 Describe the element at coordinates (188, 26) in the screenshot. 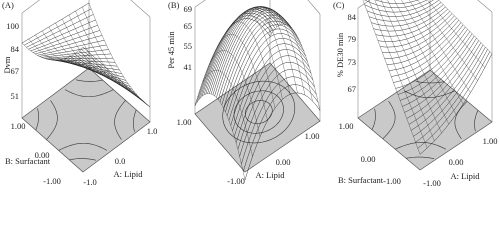

I see `z-tick-label: 65` at that location.